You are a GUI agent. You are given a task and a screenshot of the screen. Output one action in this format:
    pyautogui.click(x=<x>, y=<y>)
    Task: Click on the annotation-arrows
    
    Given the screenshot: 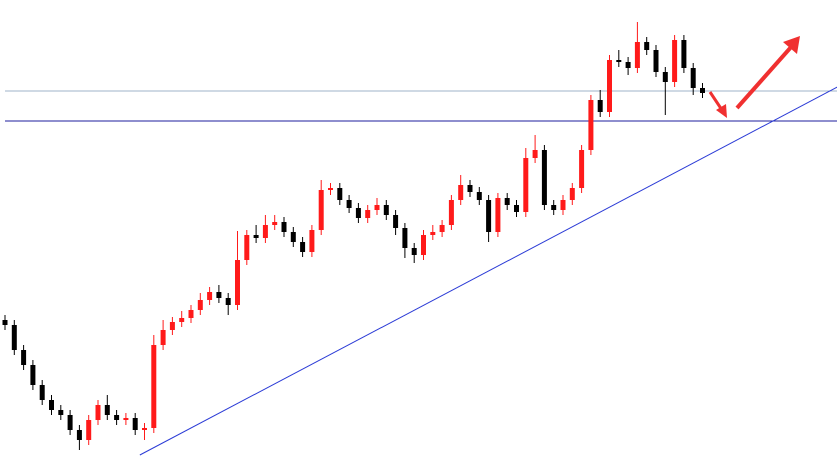 What is the action you would take?
    pyautogui.click(x=754, y=77)
    